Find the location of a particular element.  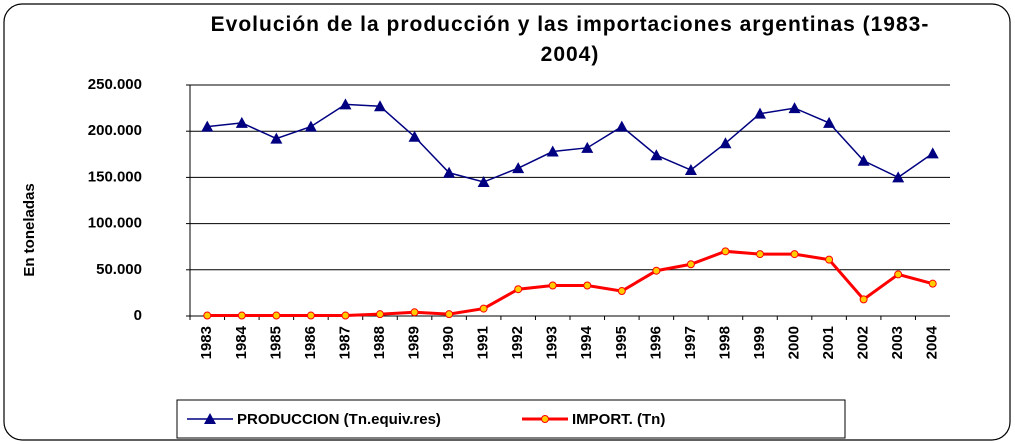

x-tick-label: 1996 is located at coordinates (655, 342).